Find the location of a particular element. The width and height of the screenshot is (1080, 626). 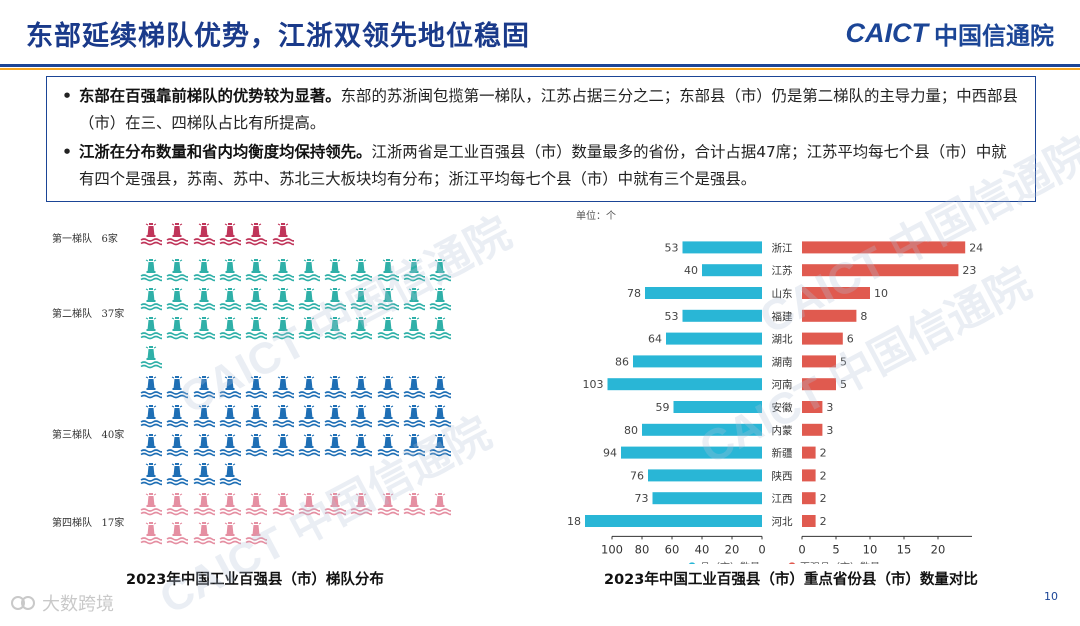

right-bar-安徽 is located at coordinates (812, 407).